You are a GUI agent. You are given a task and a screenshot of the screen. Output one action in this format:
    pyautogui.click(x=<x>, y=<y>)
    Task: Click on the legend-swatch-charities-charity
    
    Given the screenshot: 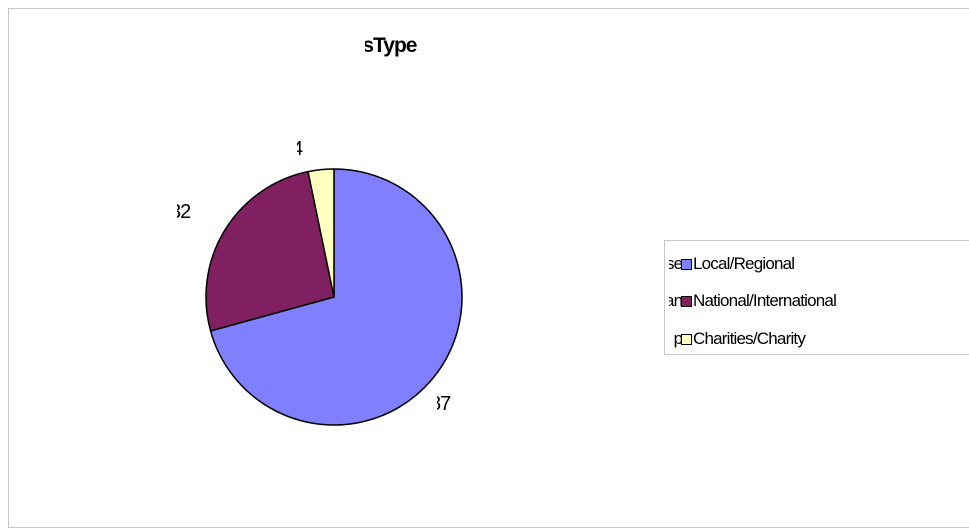 What is the action you would take?
    pyautogui.click(x=686, y=339)
    